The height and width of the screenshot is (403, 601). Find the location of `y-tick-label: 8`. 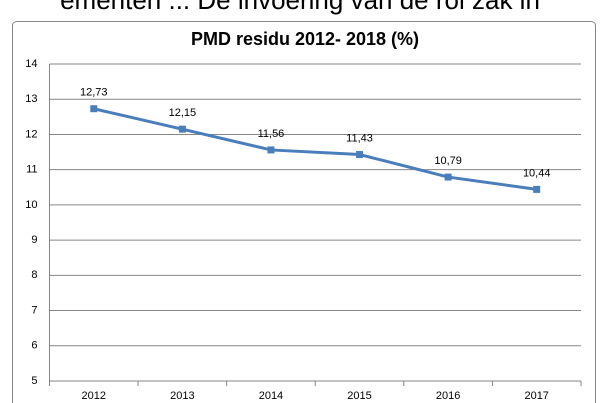

y-tick-label: 8 is located at coordinates (34, 275).